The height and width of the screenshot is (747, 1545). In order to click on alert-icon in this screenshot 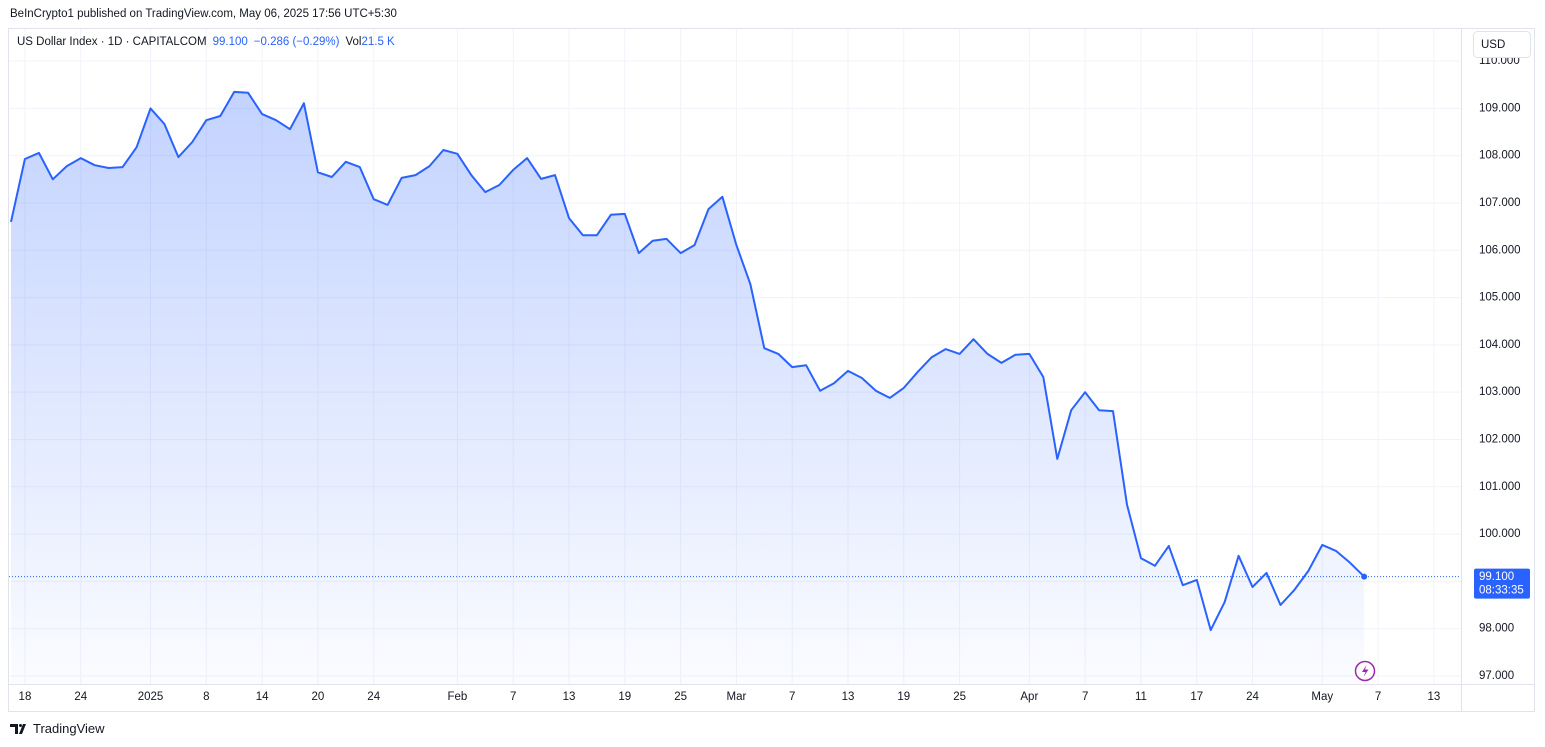, I will do `click(1365, 671)`.